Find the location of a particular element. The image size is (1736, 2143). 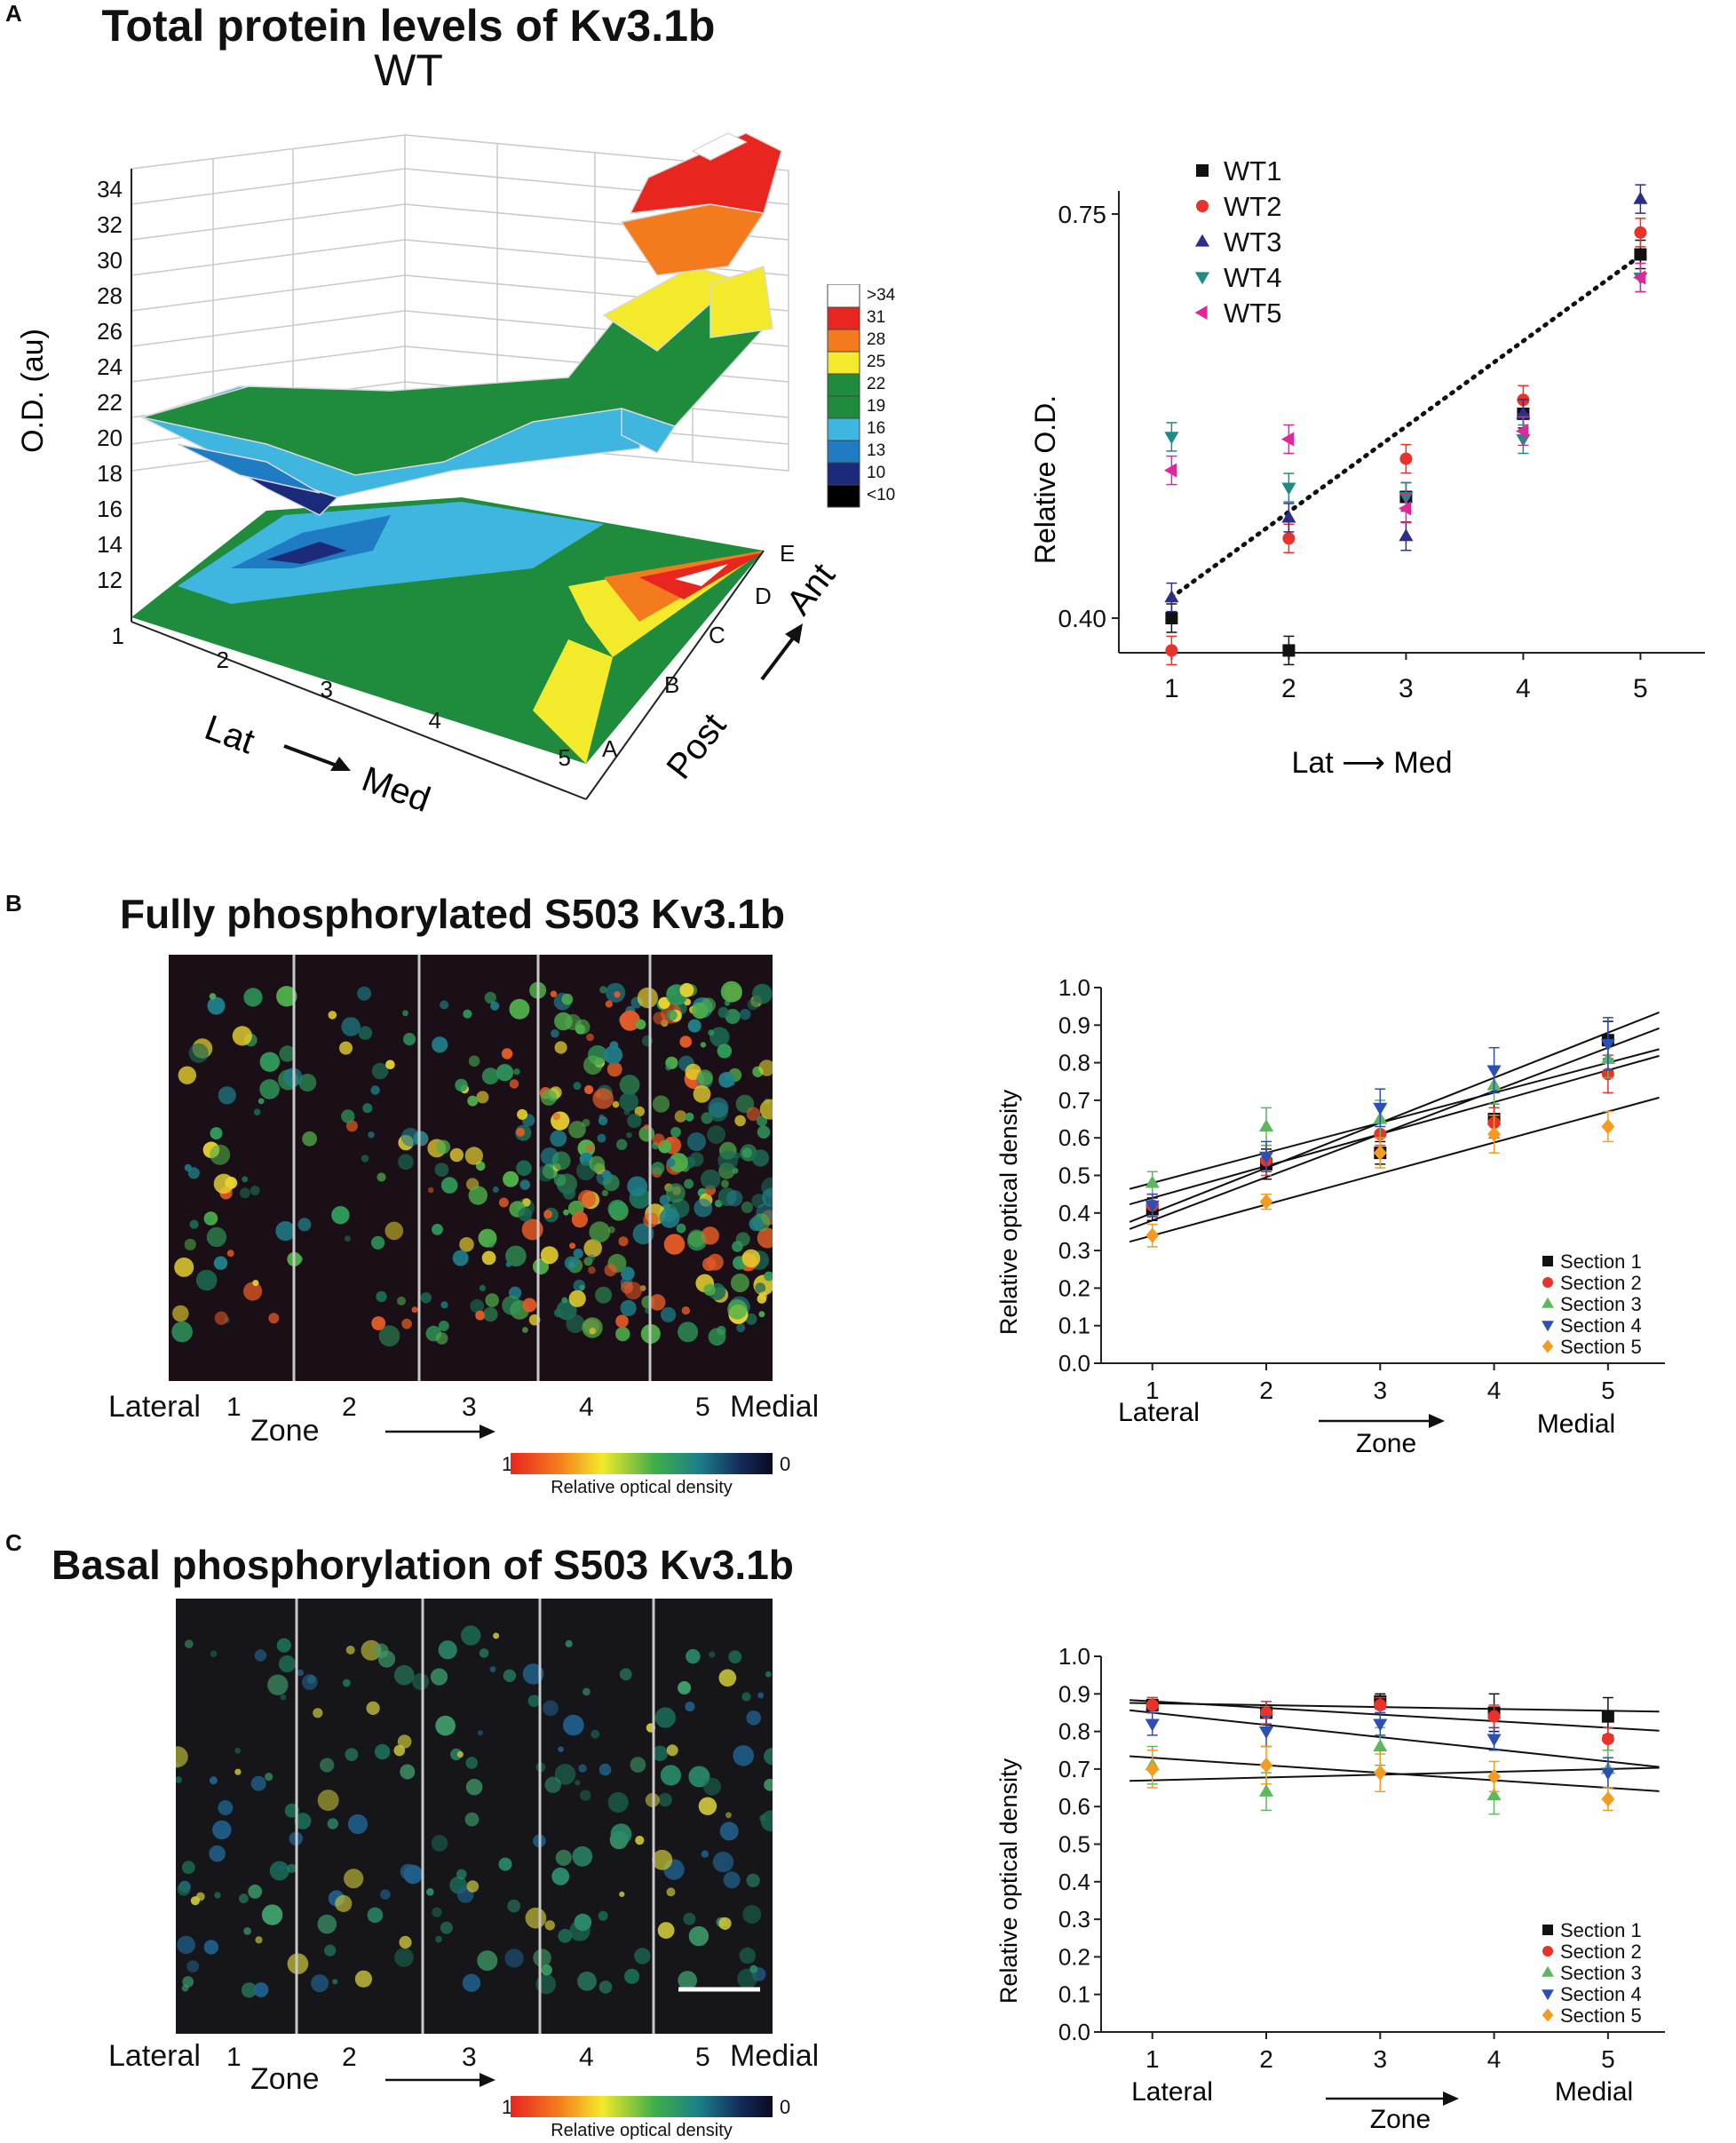

x-tick-label: 5 is located at coordinates (1608, 2059).